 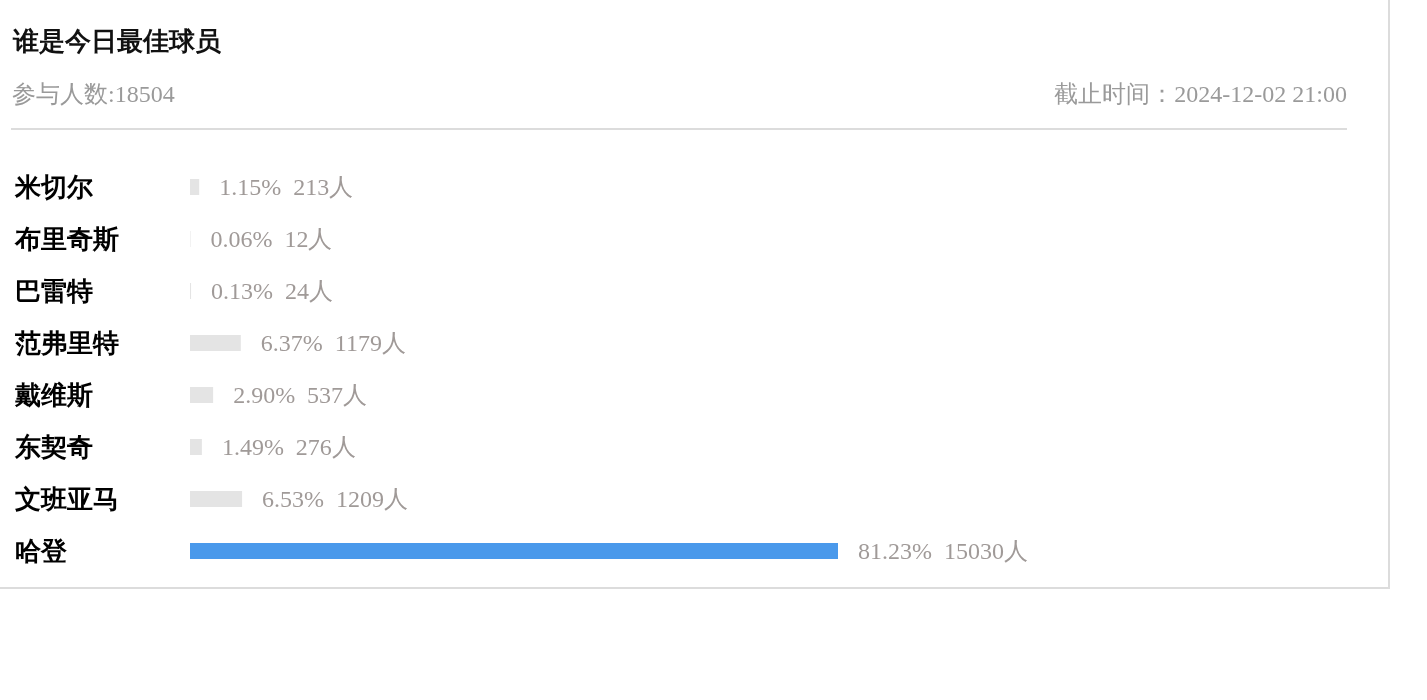 I want to click on y-tick-label: 东契奇, so click(x=53, y=447).